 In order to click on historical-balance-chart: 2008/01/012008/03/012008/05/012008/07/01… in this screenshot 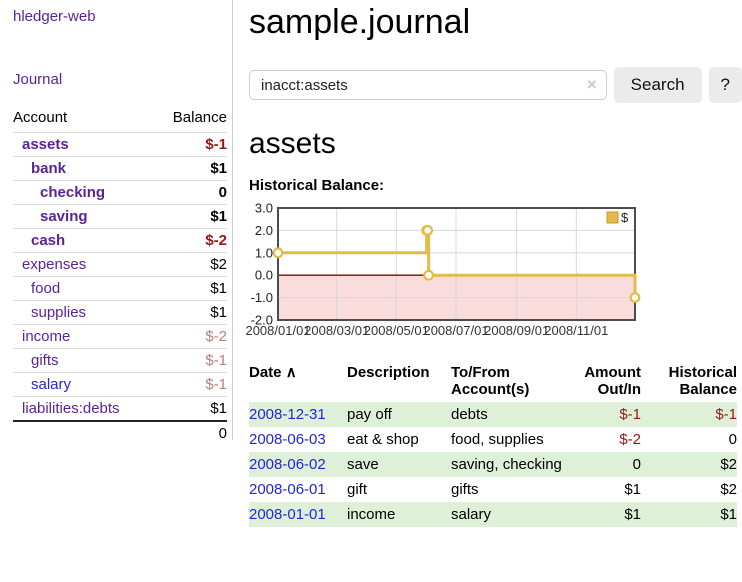, I will do `click(443, 269)`.